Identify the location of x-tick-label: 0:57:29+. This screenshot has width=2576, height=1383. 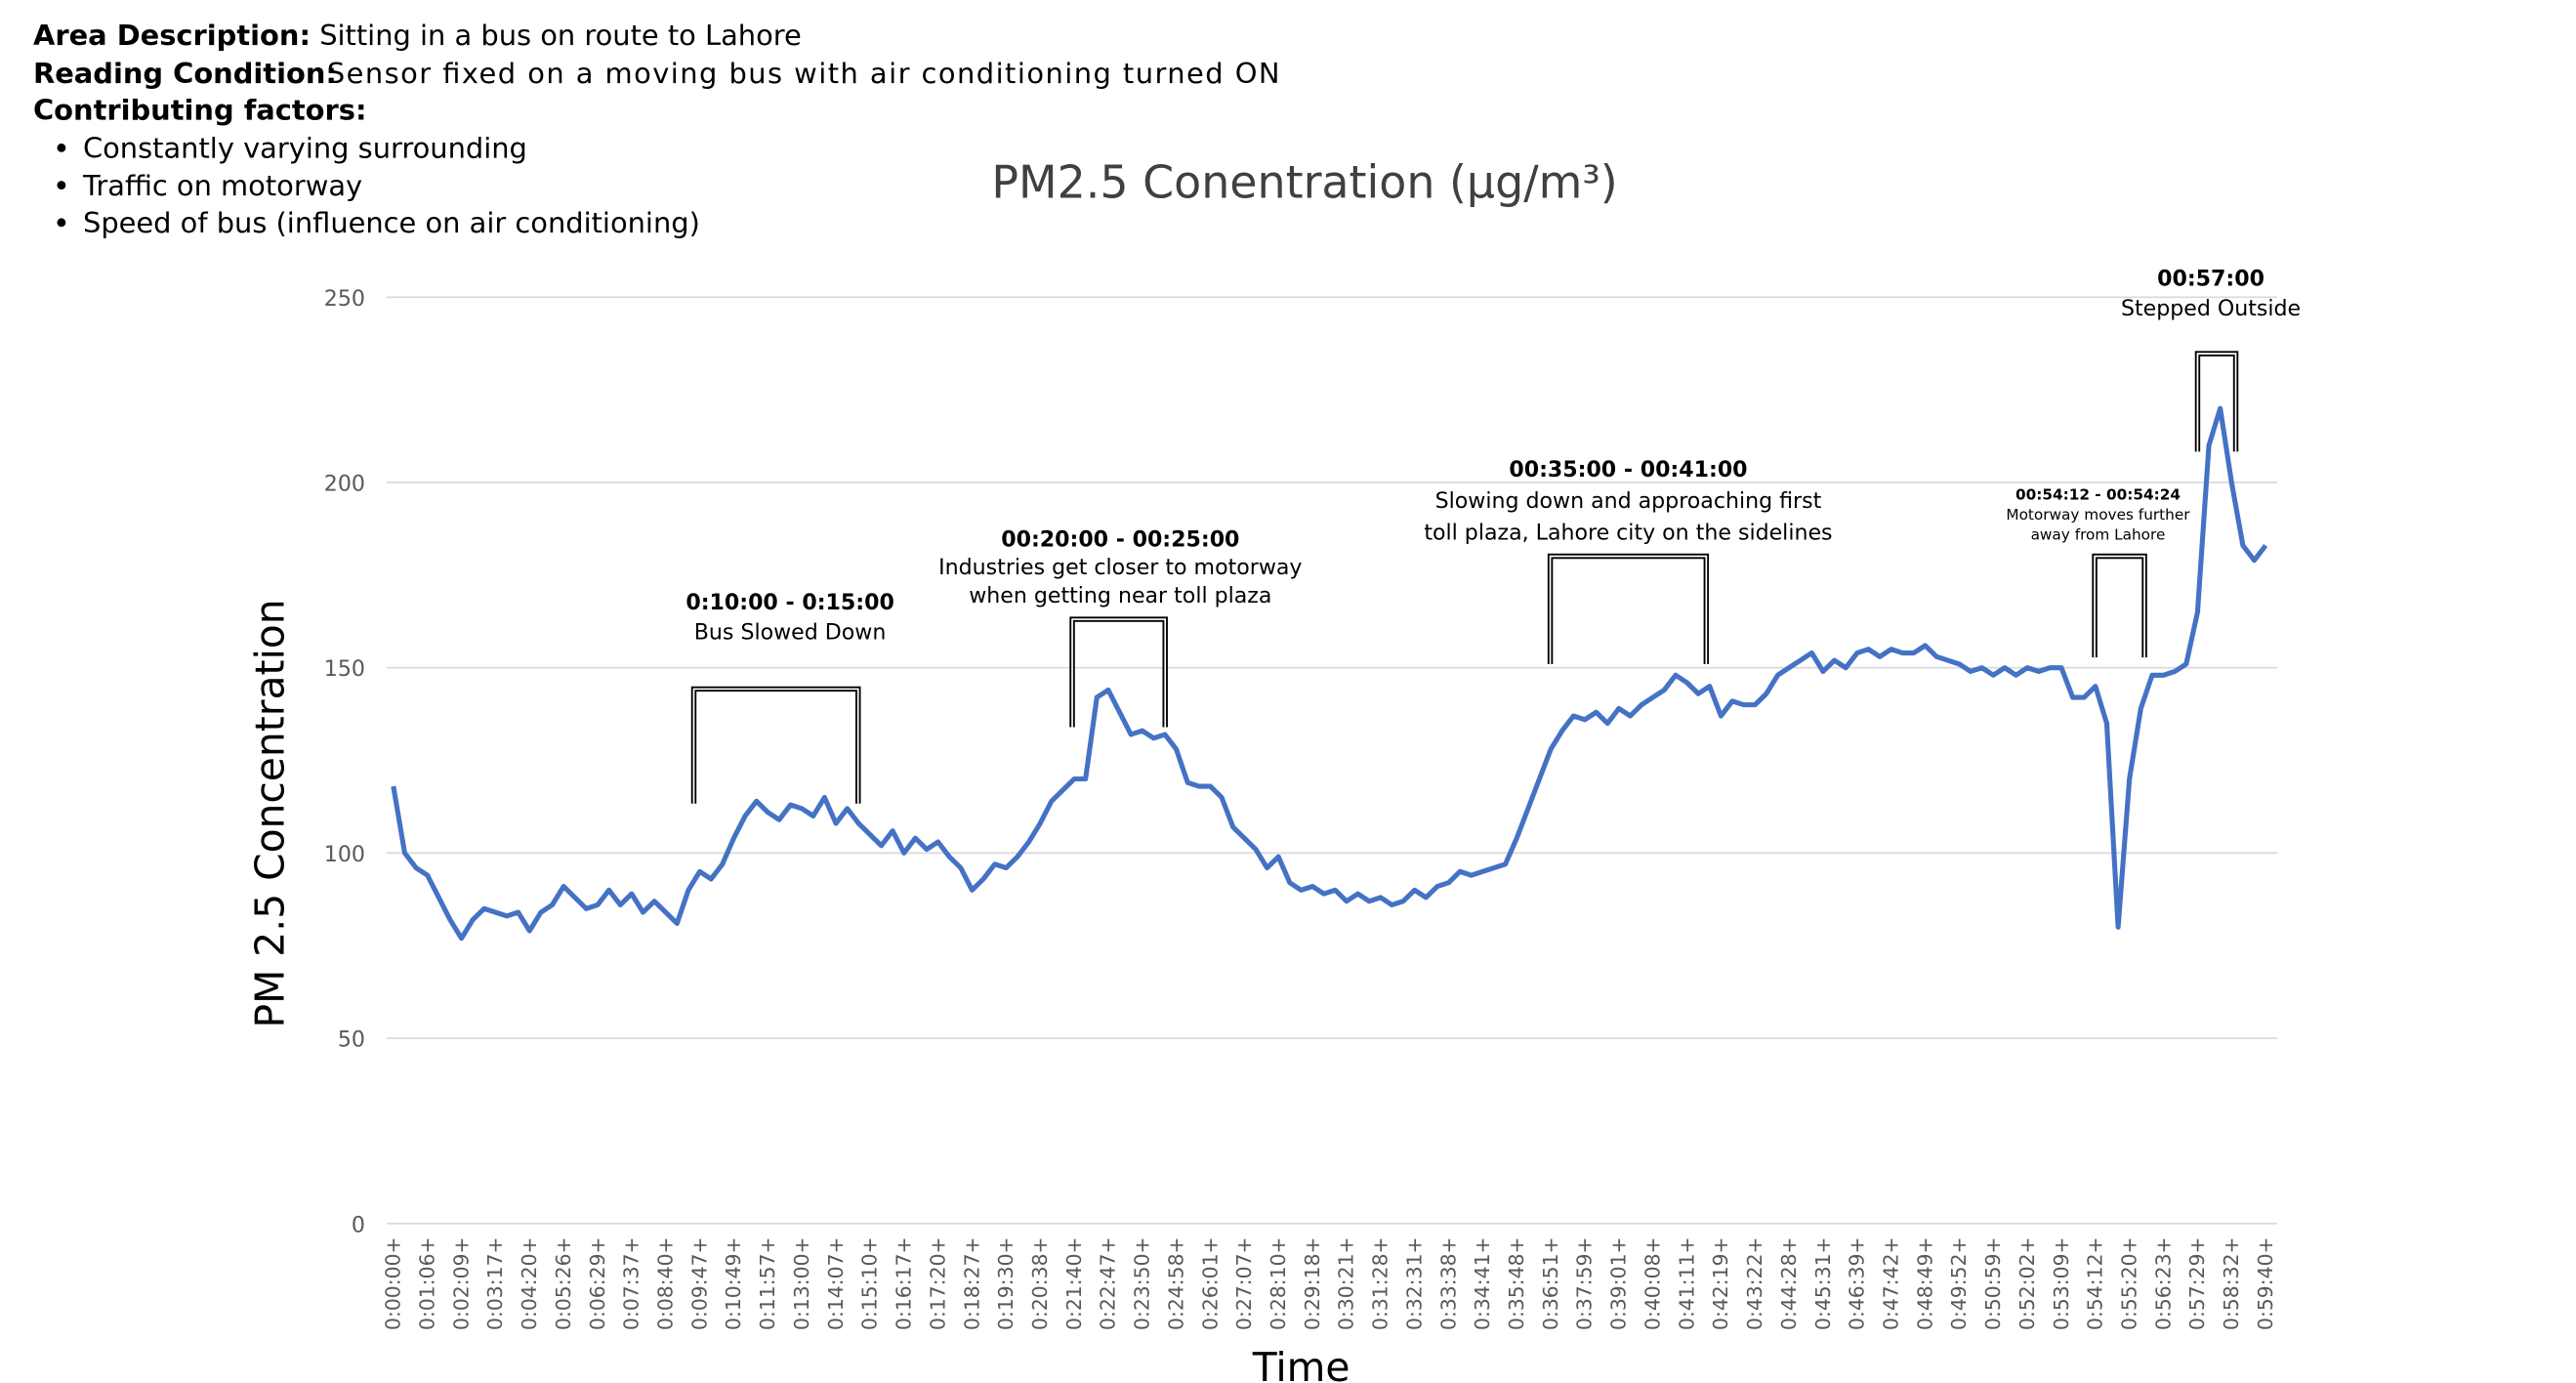
(2197, 1283).